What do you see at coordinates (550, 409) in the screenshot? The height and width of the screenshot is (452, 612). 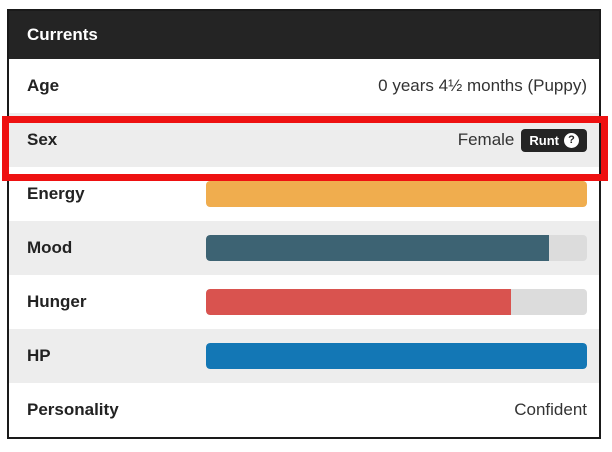 I see `personality-value: Confident` at bounding box center [550, 409].